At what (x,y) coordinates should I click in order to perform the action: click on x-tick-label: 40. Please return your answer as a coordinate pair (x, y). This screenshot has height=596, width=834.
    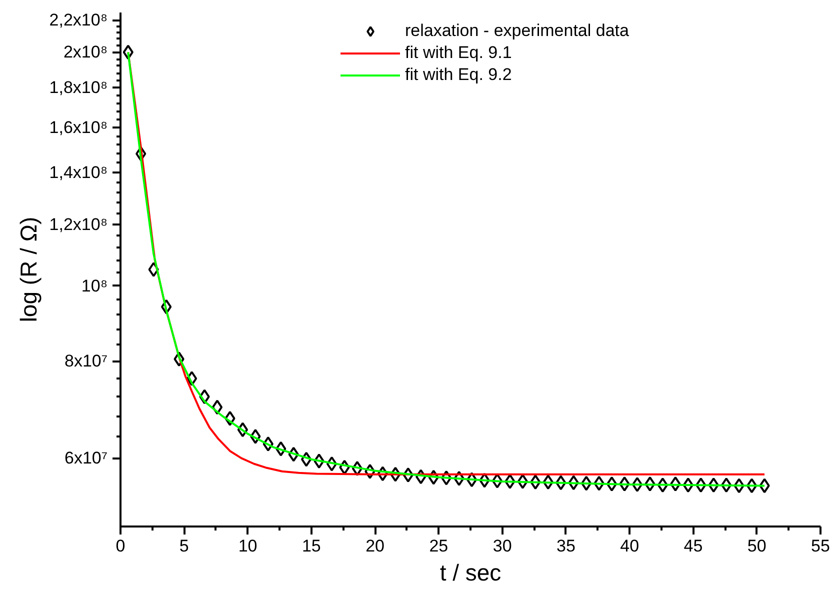
    Looking at the image, I should click on (630, 546).